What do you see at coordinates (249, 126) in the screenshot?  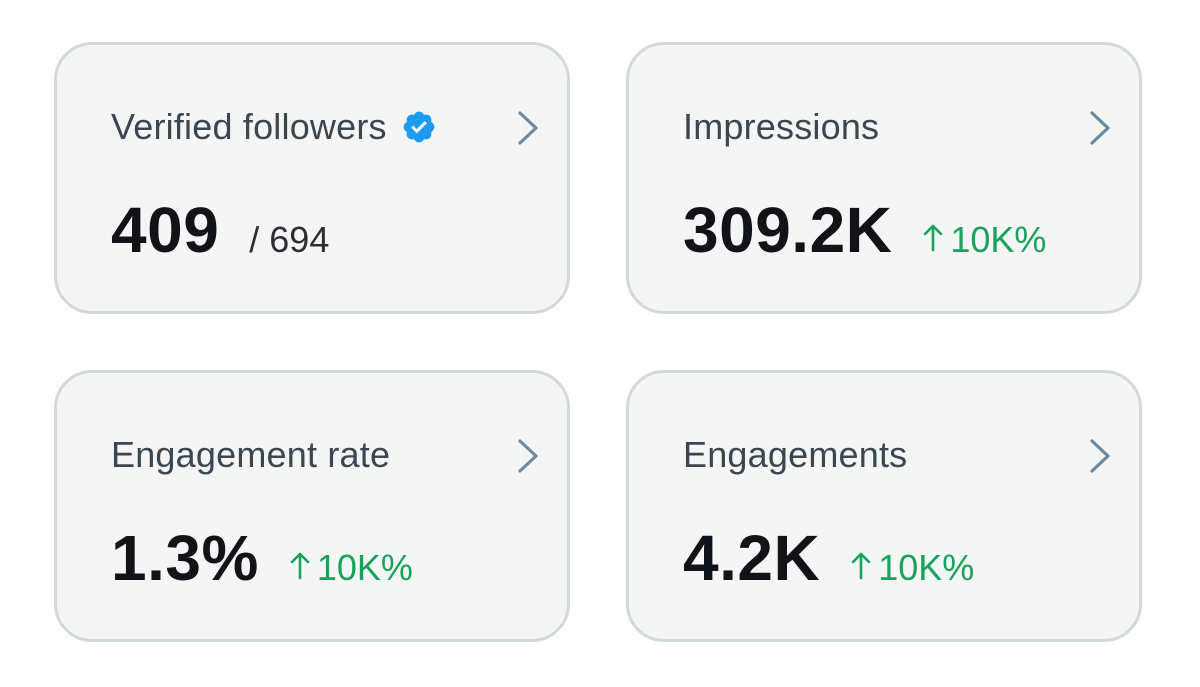 I see `card-label: Verified followers` at bounding box center [249, 126].